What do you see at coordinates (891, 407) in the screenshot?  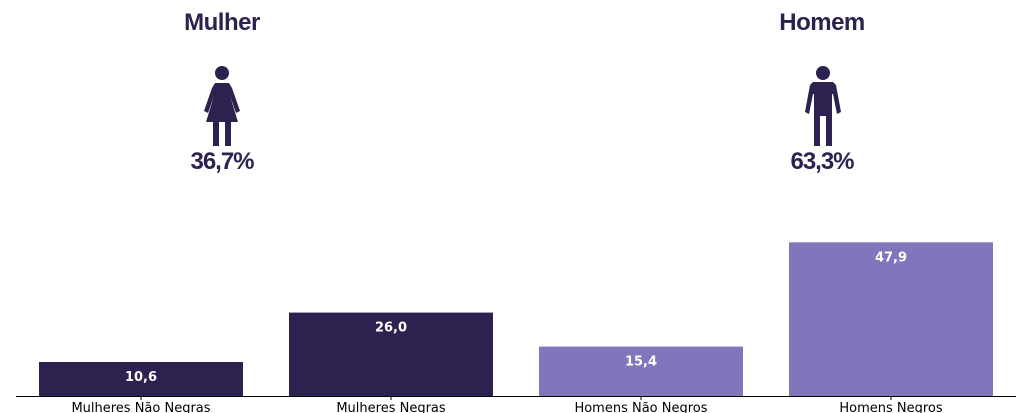 I see `x-tick-label: Homens Negros` at bounding box center [891, 407].